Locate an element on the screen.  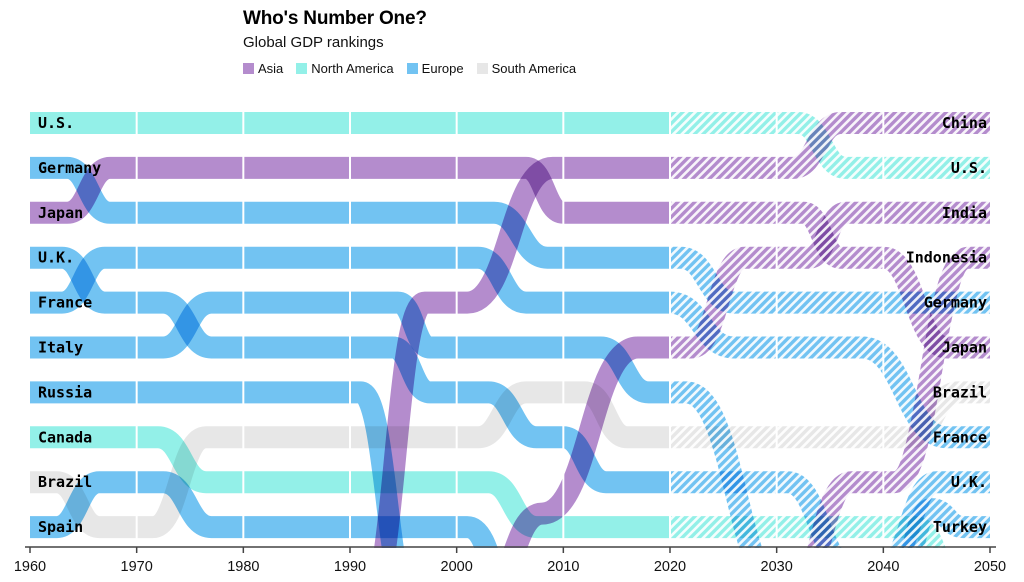
right-label-uk: U.K. is located at coordinates (969, 482).